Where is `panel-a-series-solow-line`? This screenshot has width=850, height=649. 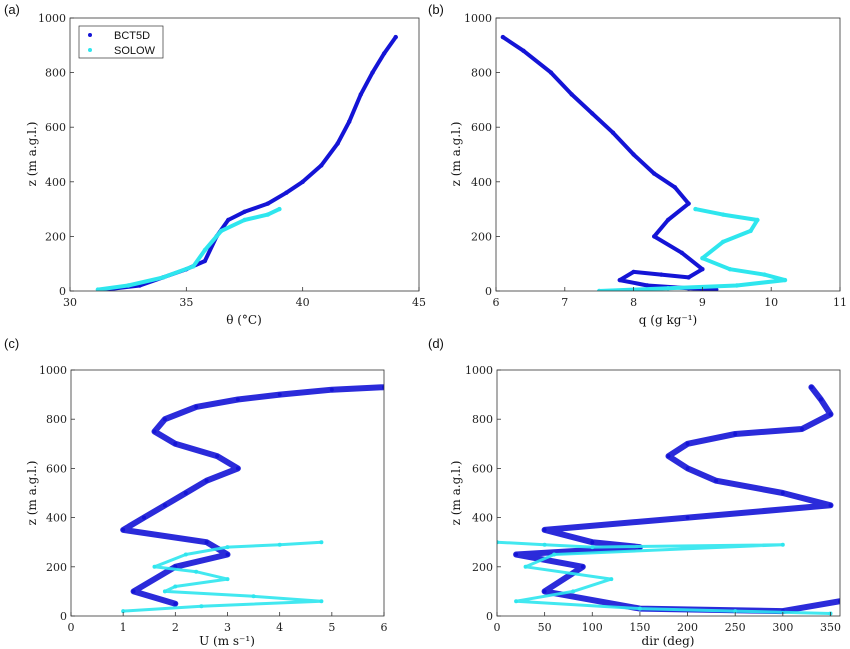 panel-a-series-solow-line is located at coordinates (188, 249).